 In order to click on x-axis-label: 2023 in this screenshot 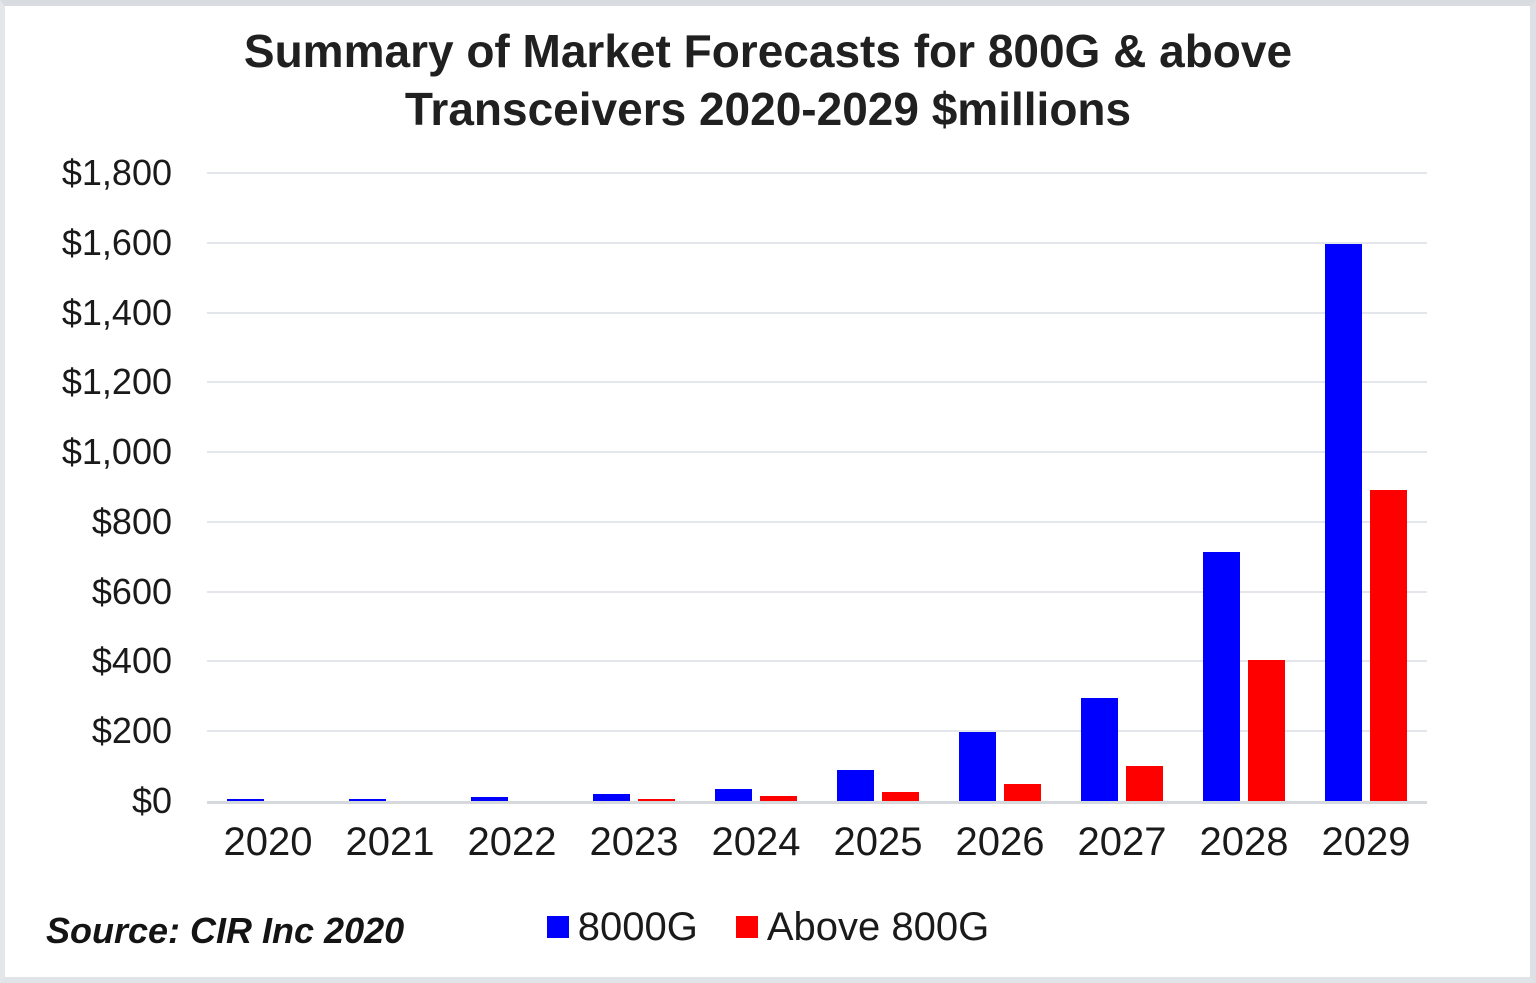, I will do `click(634, 842)`.